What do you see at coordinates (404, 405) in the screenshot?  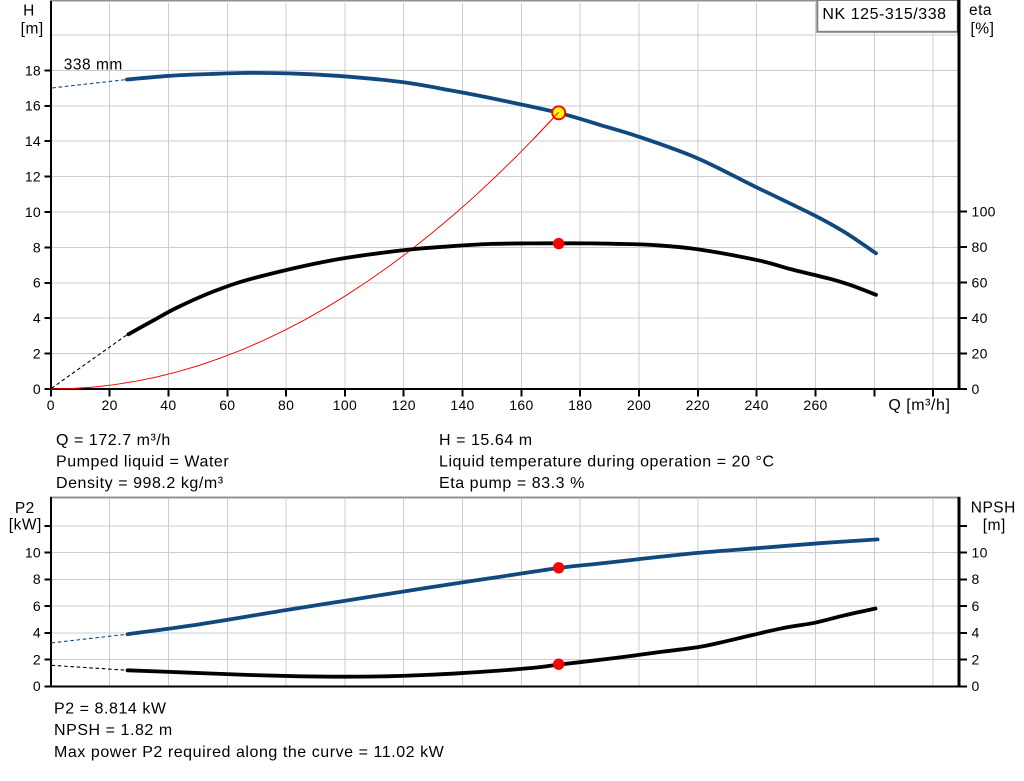 I see `svg-text: 120` at bounding box center [404, 405].